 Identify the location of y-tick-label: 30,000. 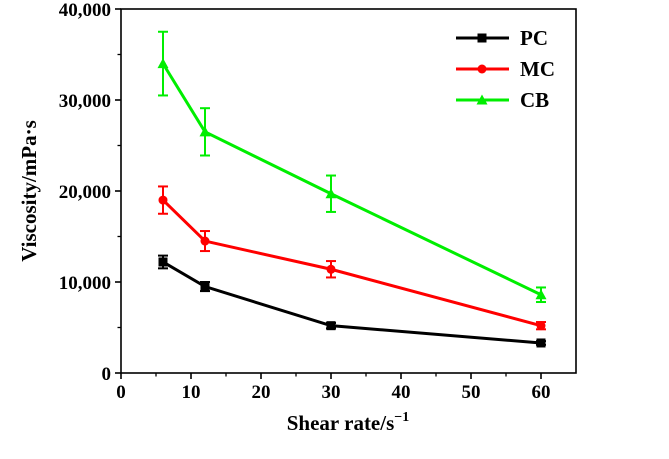
(85, 101).